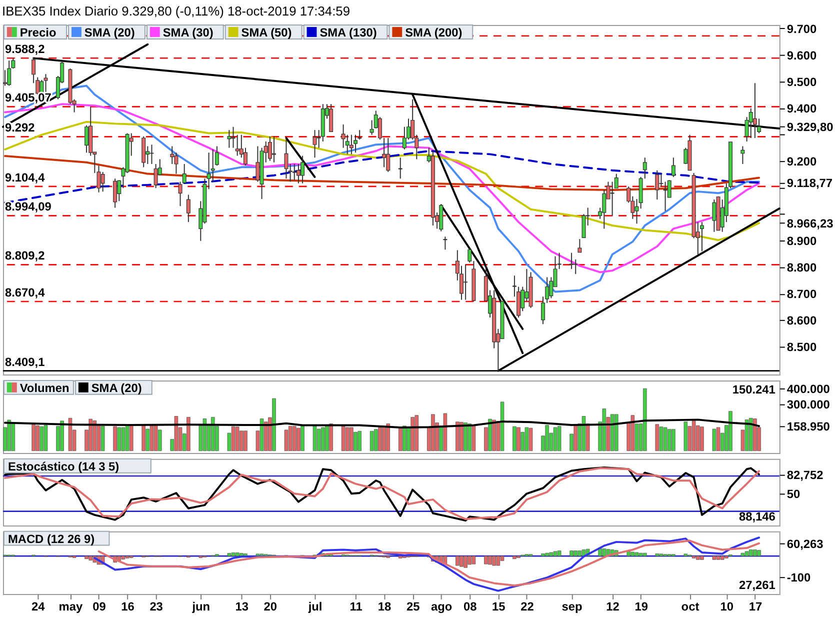 This screenshot has height=620, width=835. What do you see at coordinates (471, 606) in the screenshot?
I see `x-tick-label: 08` at bounding box center [471, 606].